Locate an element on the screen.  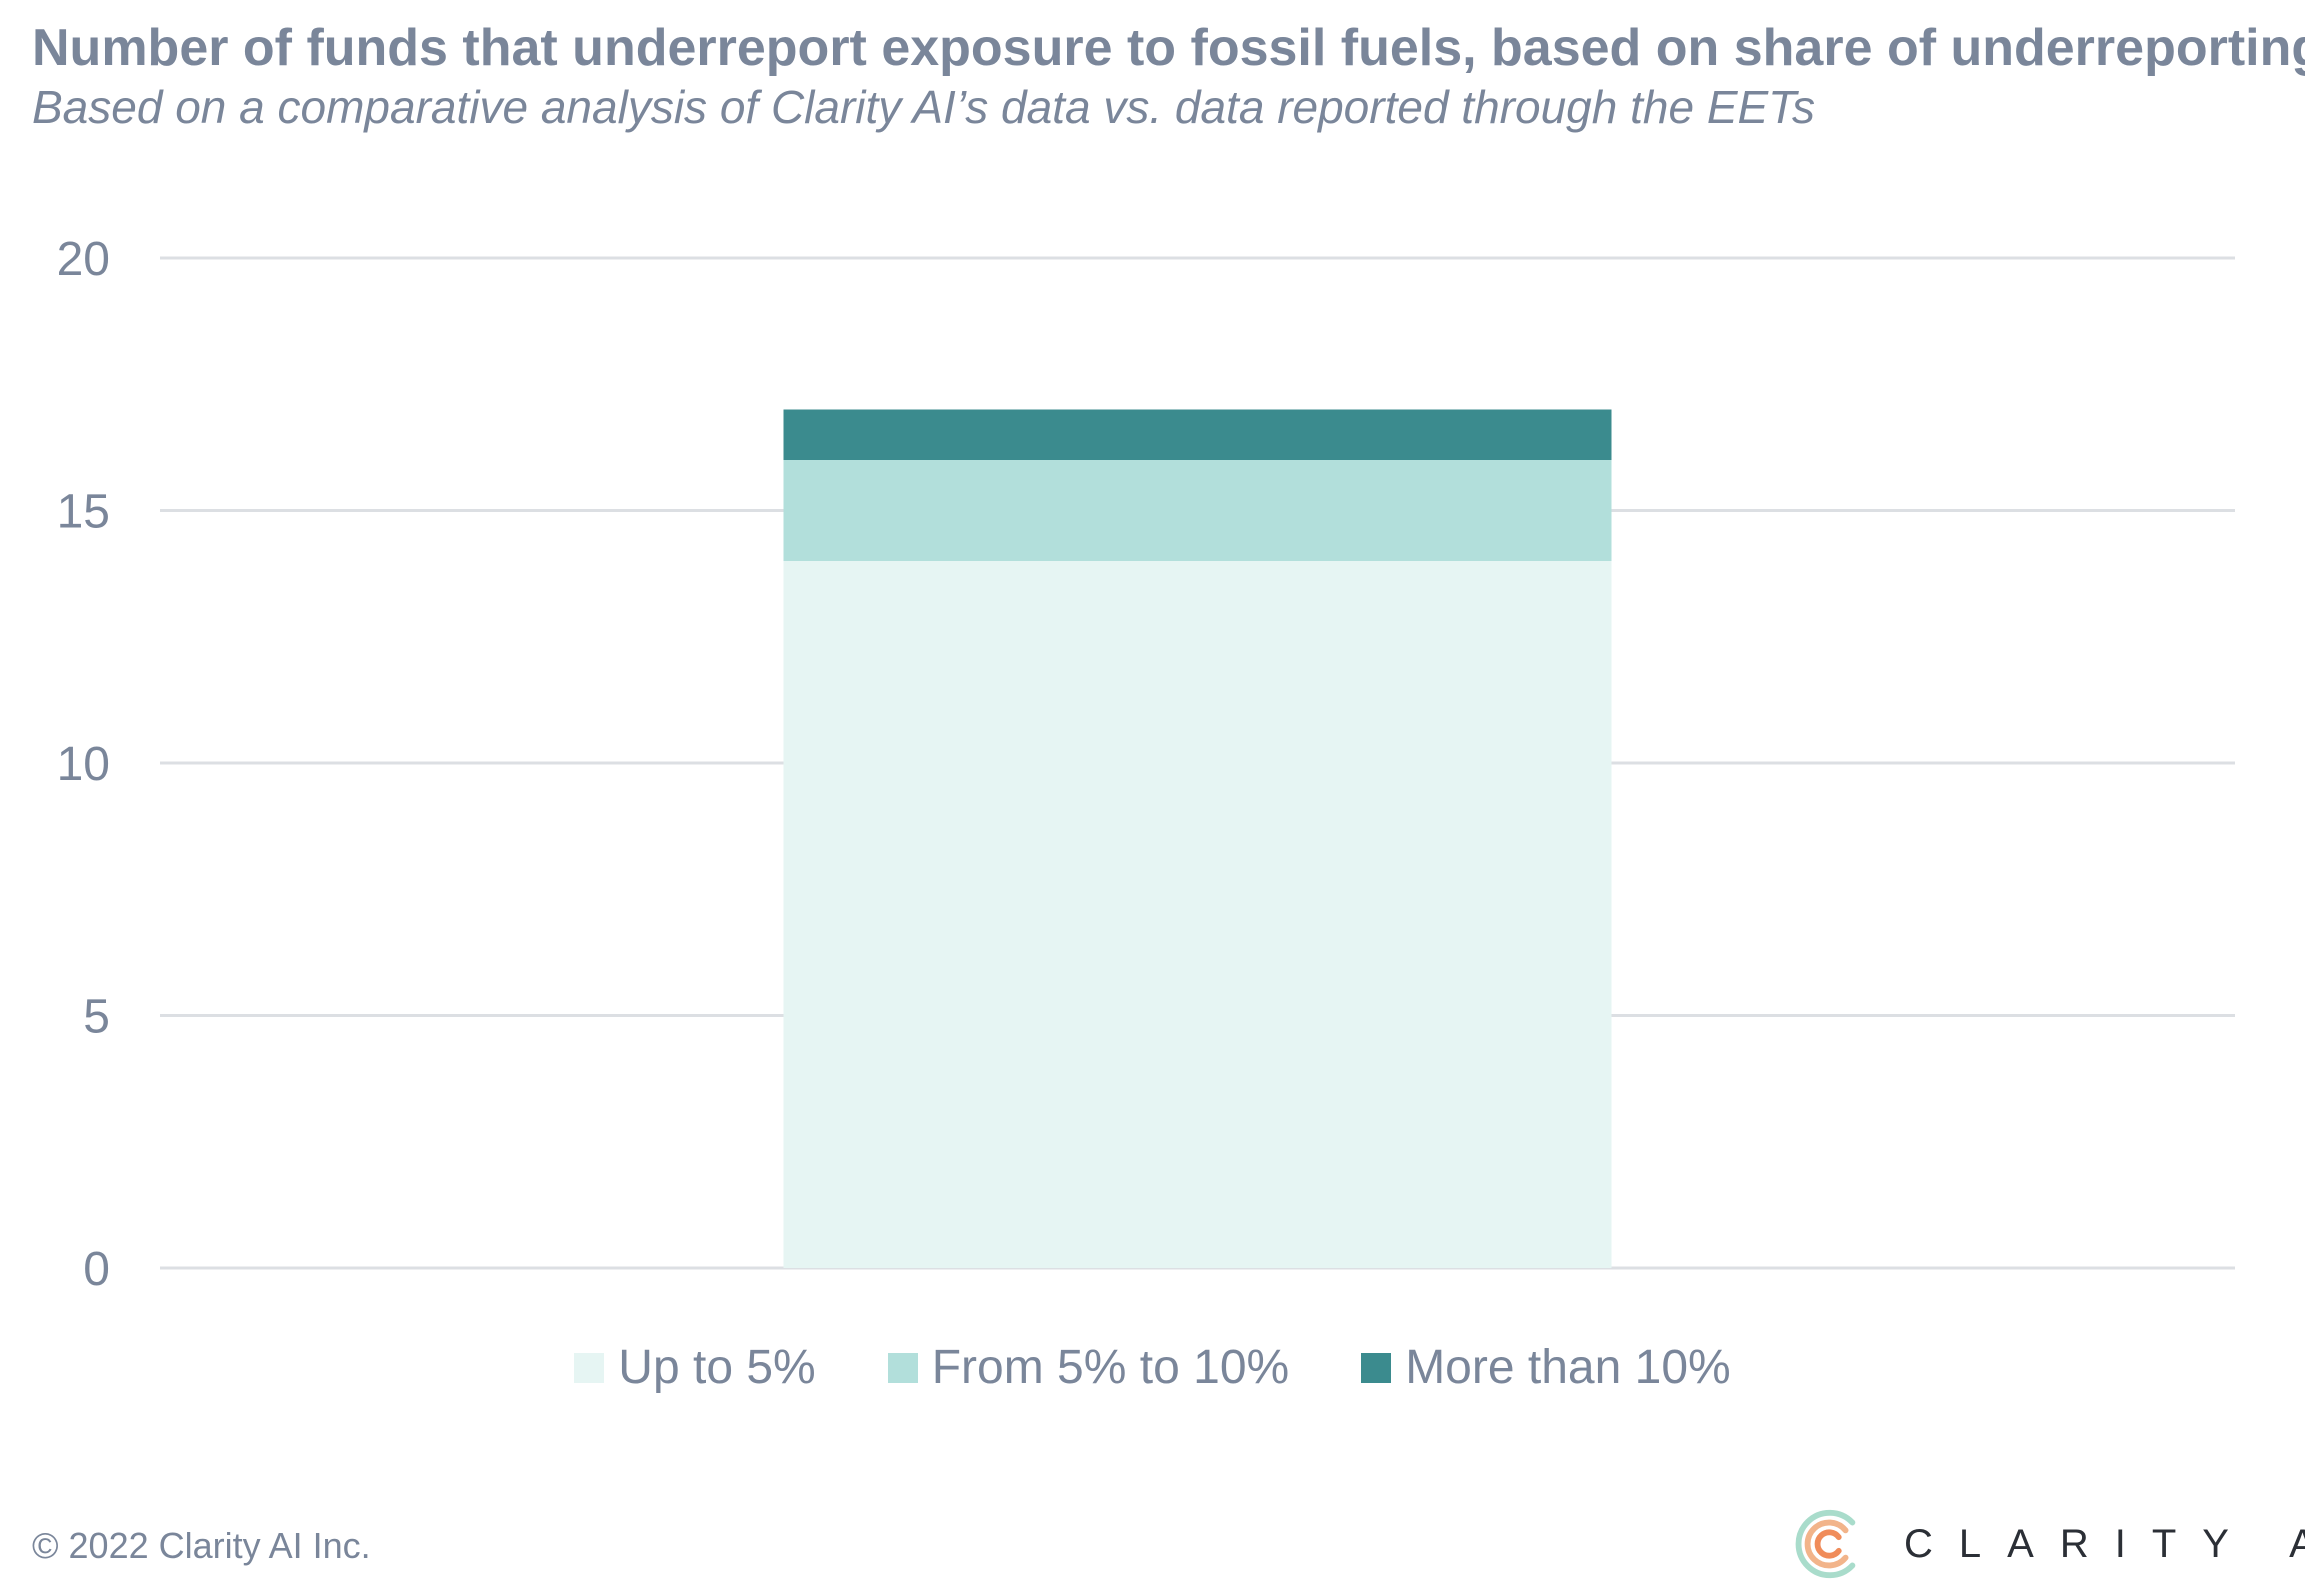
legend-item-5-to-10: From 5% to 10% is located at coordinates (1088, 1367).